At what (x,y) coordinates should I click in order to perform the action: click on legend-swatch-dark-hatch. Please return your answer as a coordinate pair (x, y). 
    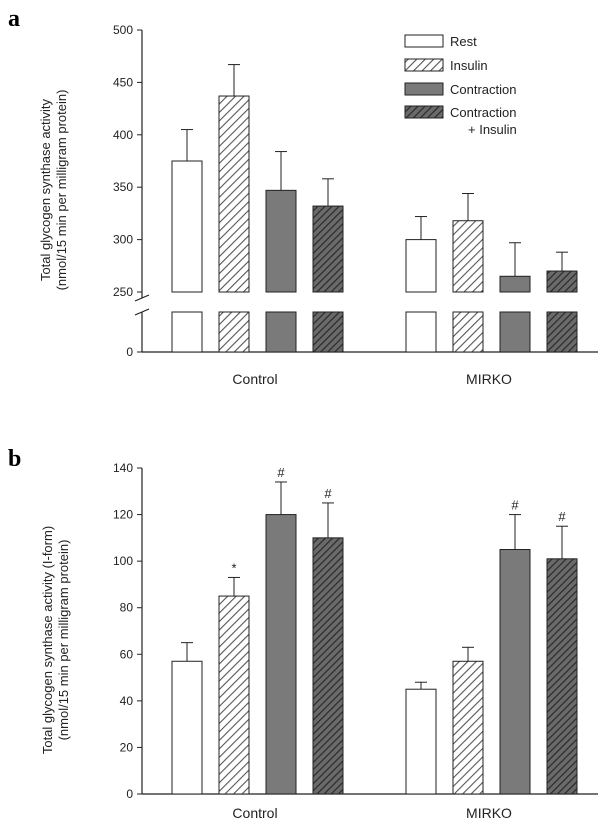
    Looking at the image, I should click on (424, 112).